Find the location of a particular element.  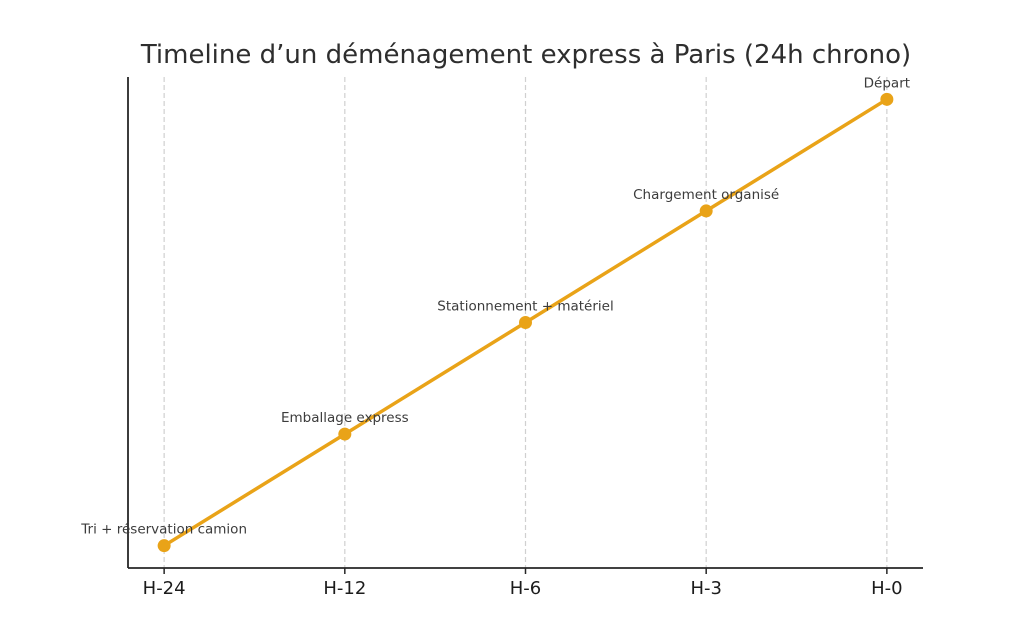

point-label: Départ is located at coordinates (887, 83).